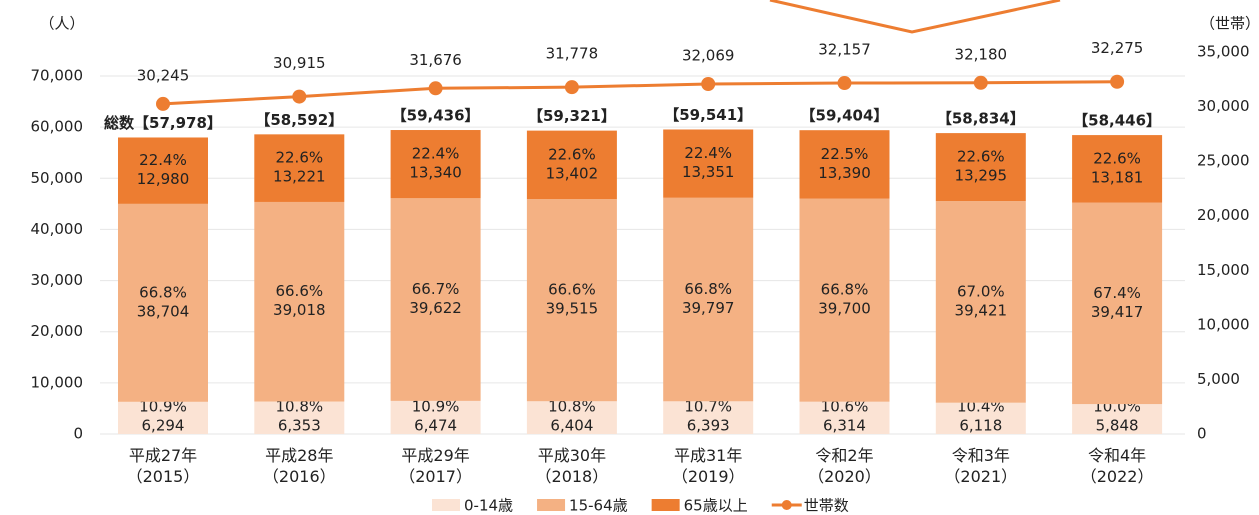 This screenshot has height=515, width=1259. Describe the element at coordinates (488, 506) in the screenshot. I see `legend-label: 0-14歳` at that location.